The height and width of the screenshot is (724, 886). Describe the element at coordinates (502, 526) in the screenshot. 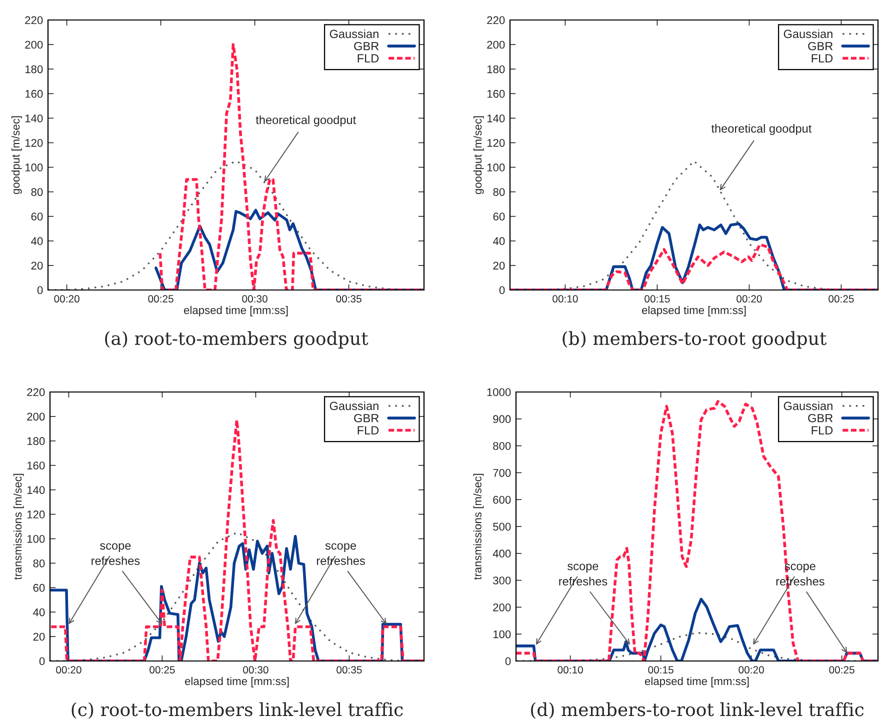

I see `y-tick-label: 500` at that location.